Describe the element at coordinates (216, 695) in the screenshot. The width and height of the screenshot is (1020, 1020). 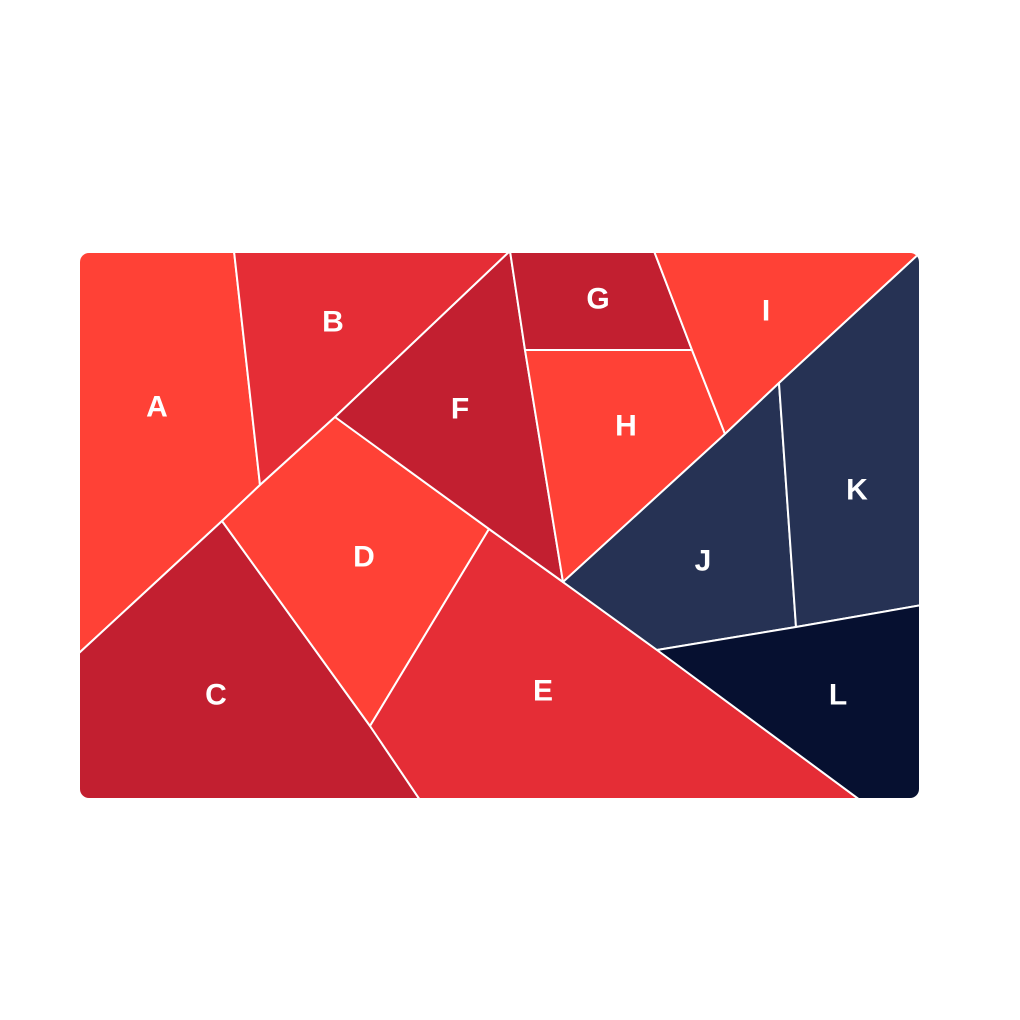
I see `region-c-label: C` at that location.